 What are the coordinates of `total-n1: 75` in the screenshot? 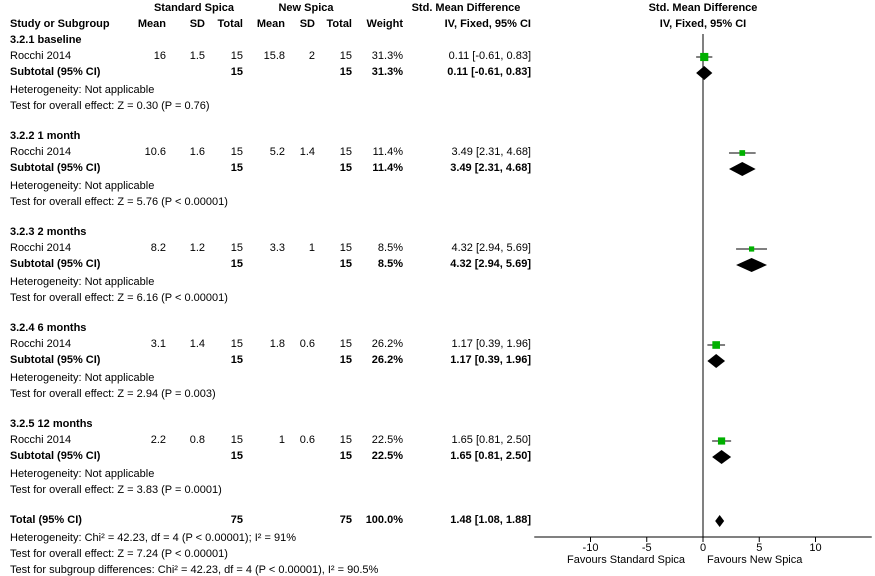 It's located at (236, 520).